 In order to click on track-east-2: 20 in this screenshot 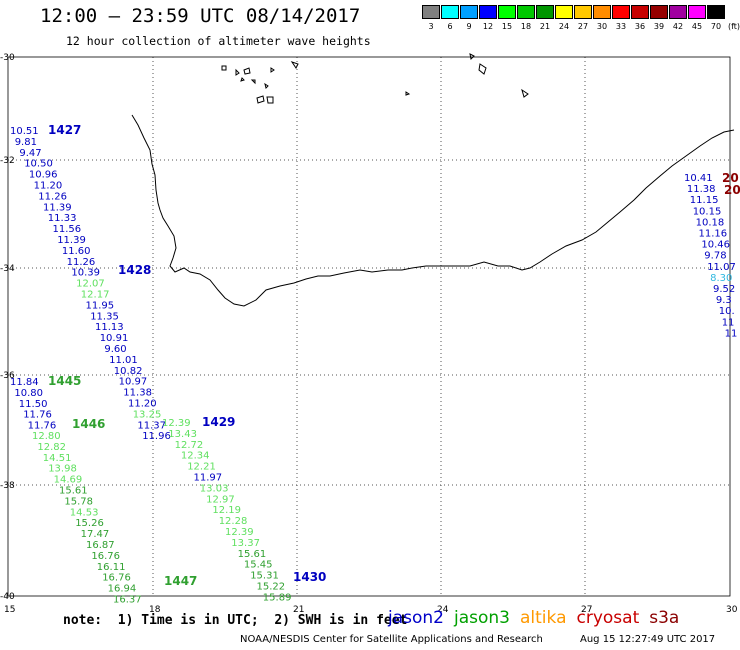, I will do `click(732, 190)`.